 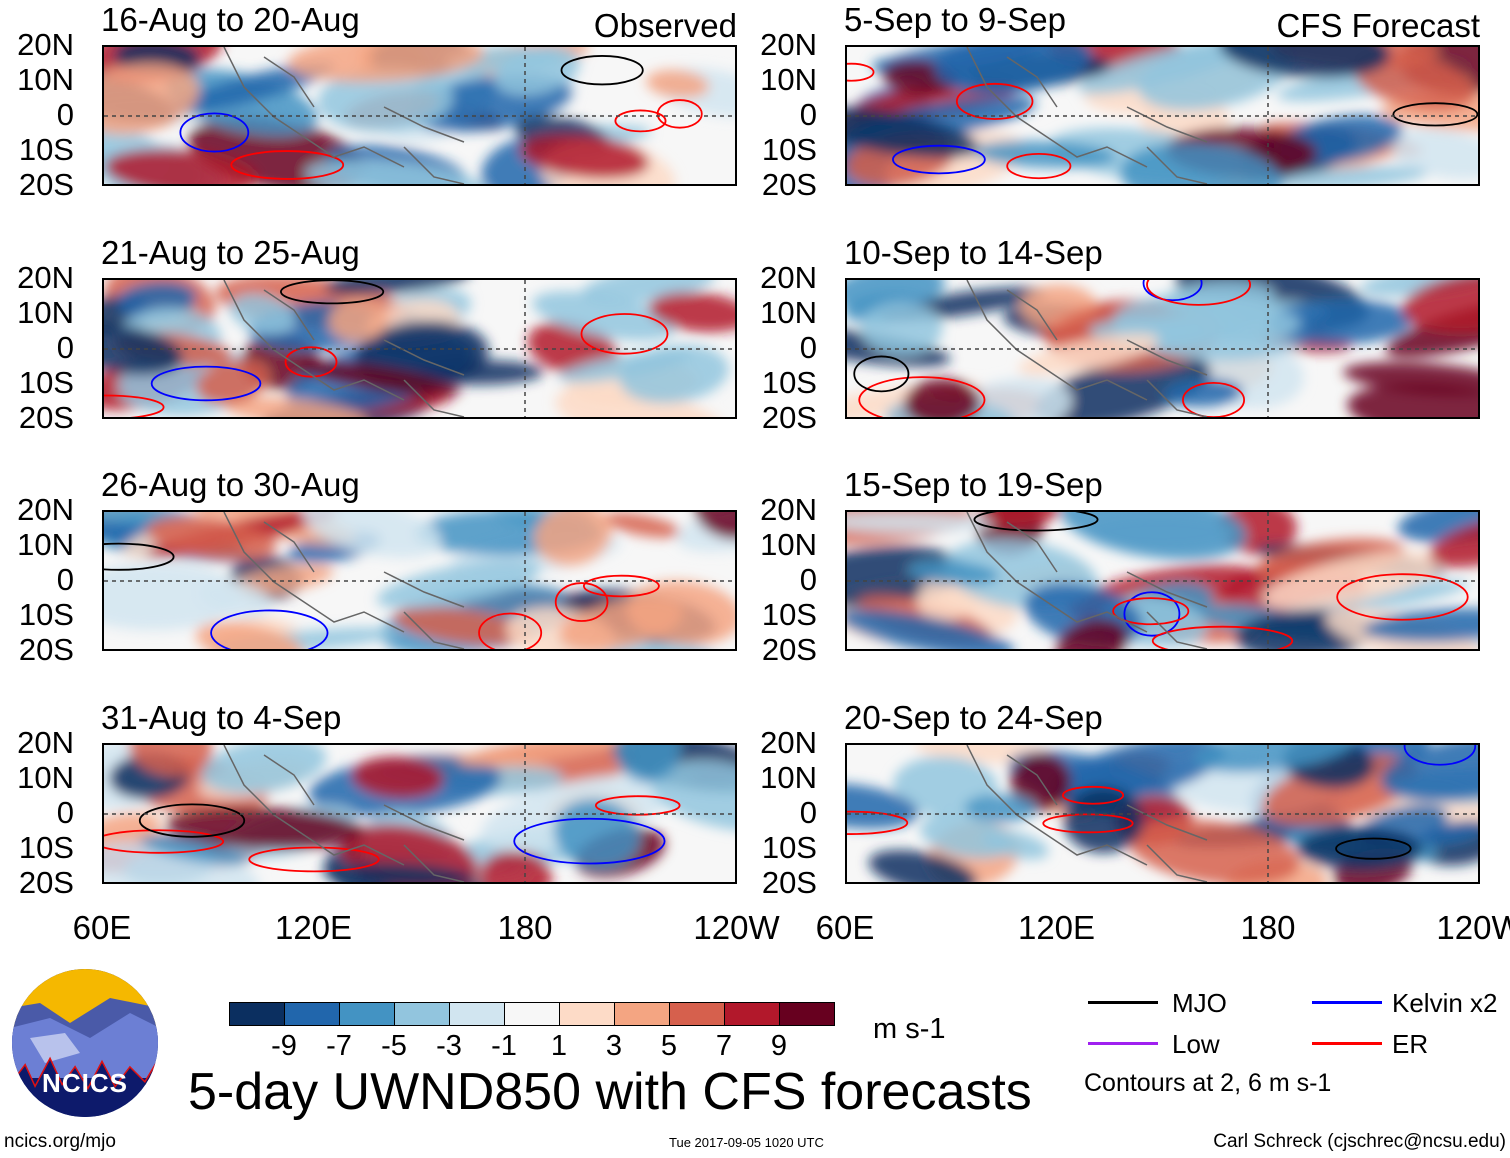 What do you see at coordinates (230, 19) in the screenshot?
I see `panel-title: 16-Aug to 20-Aug` at bounding box center [230, 19].